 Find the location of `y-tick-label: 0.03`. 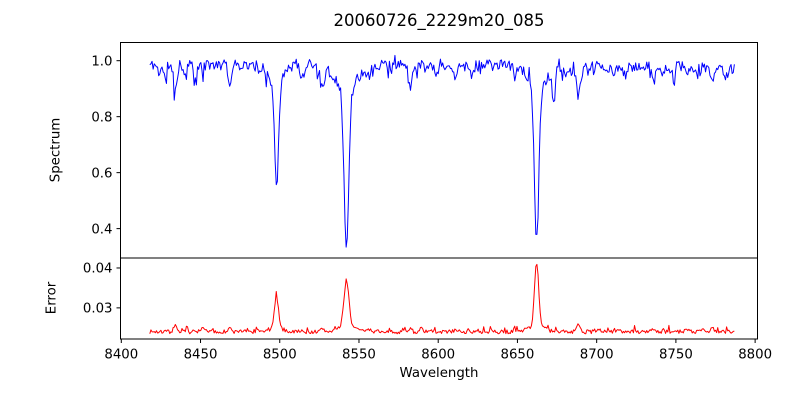

y-tick-label: 0.03 is located at coordinates (98, 309).